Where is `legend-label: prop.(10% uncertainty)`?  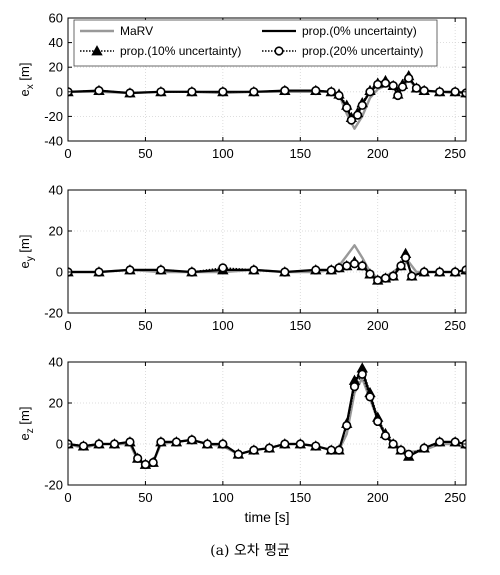
legend-label: prop.(10% uncertainty) is located at coordinates (180, 51).